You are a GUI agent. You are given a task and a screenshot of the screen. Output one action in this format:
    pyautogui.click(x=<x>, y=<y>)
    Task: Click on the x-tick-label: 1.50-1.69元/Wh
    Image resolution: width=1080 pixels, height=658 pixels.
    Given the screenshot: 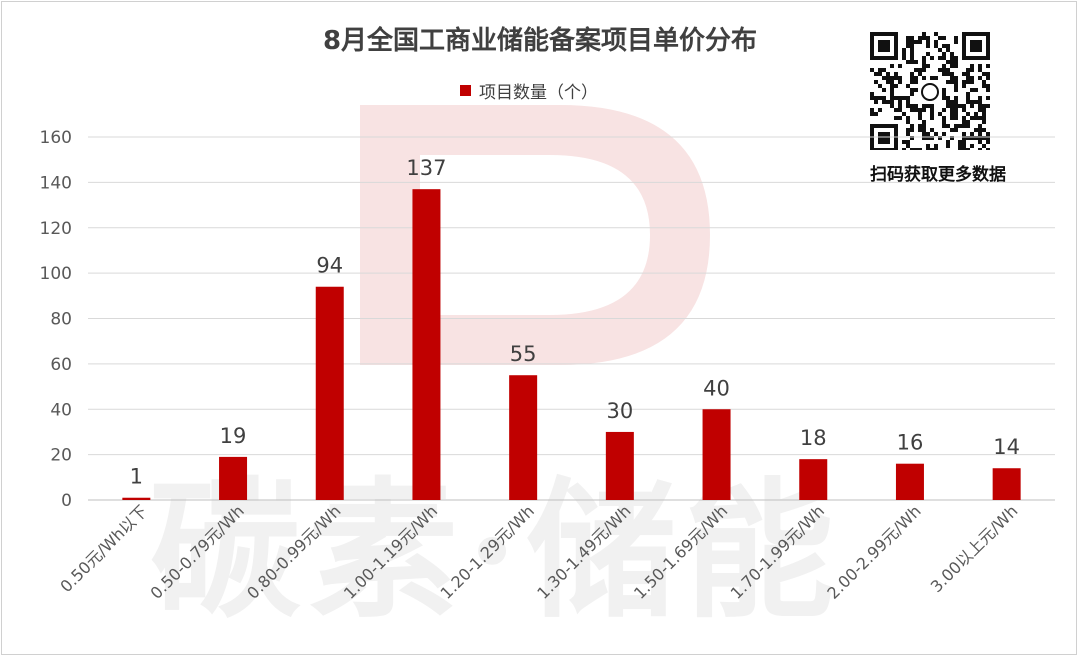 What is the action you would take?
    pyautogui.click(x=680, y=551)
    